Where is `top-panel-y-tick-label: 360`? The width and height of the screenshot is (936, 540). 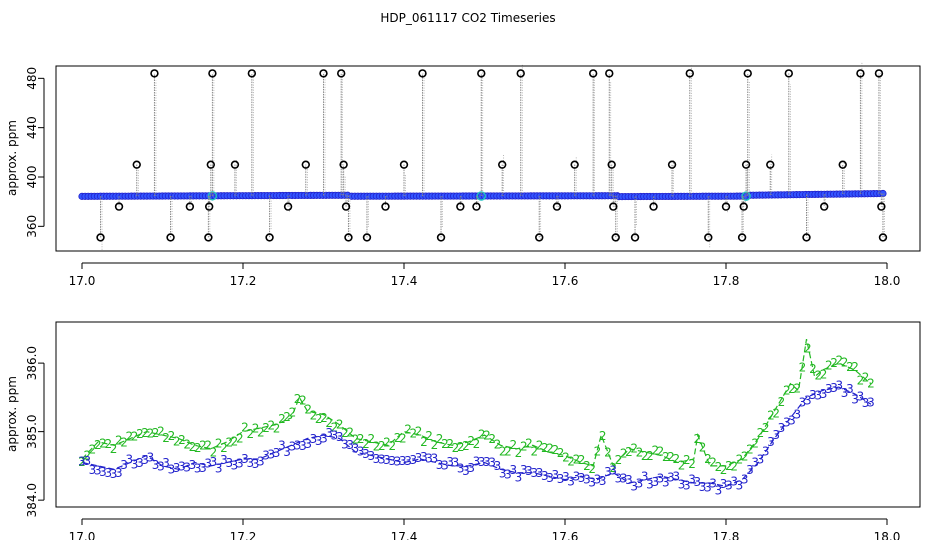 top-panel-y-tick-label: 360 is located at coordinates (32, 226).